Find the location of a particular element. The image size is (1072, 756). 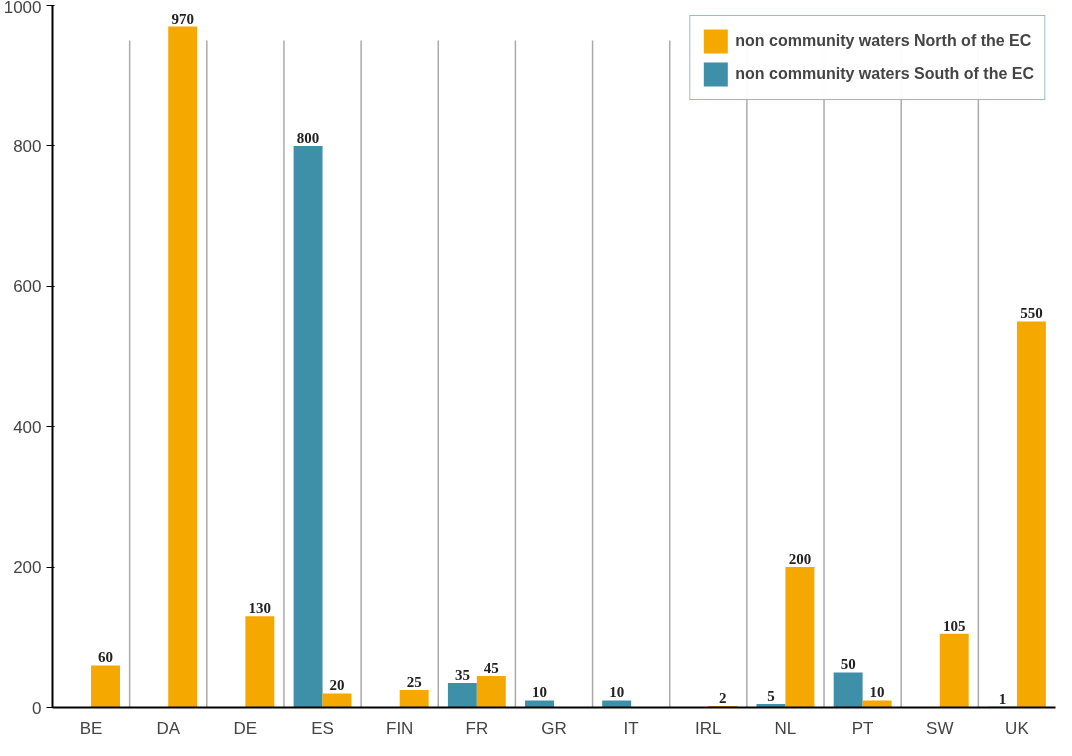

data-label: 130 is located at coordinates (260, 608).